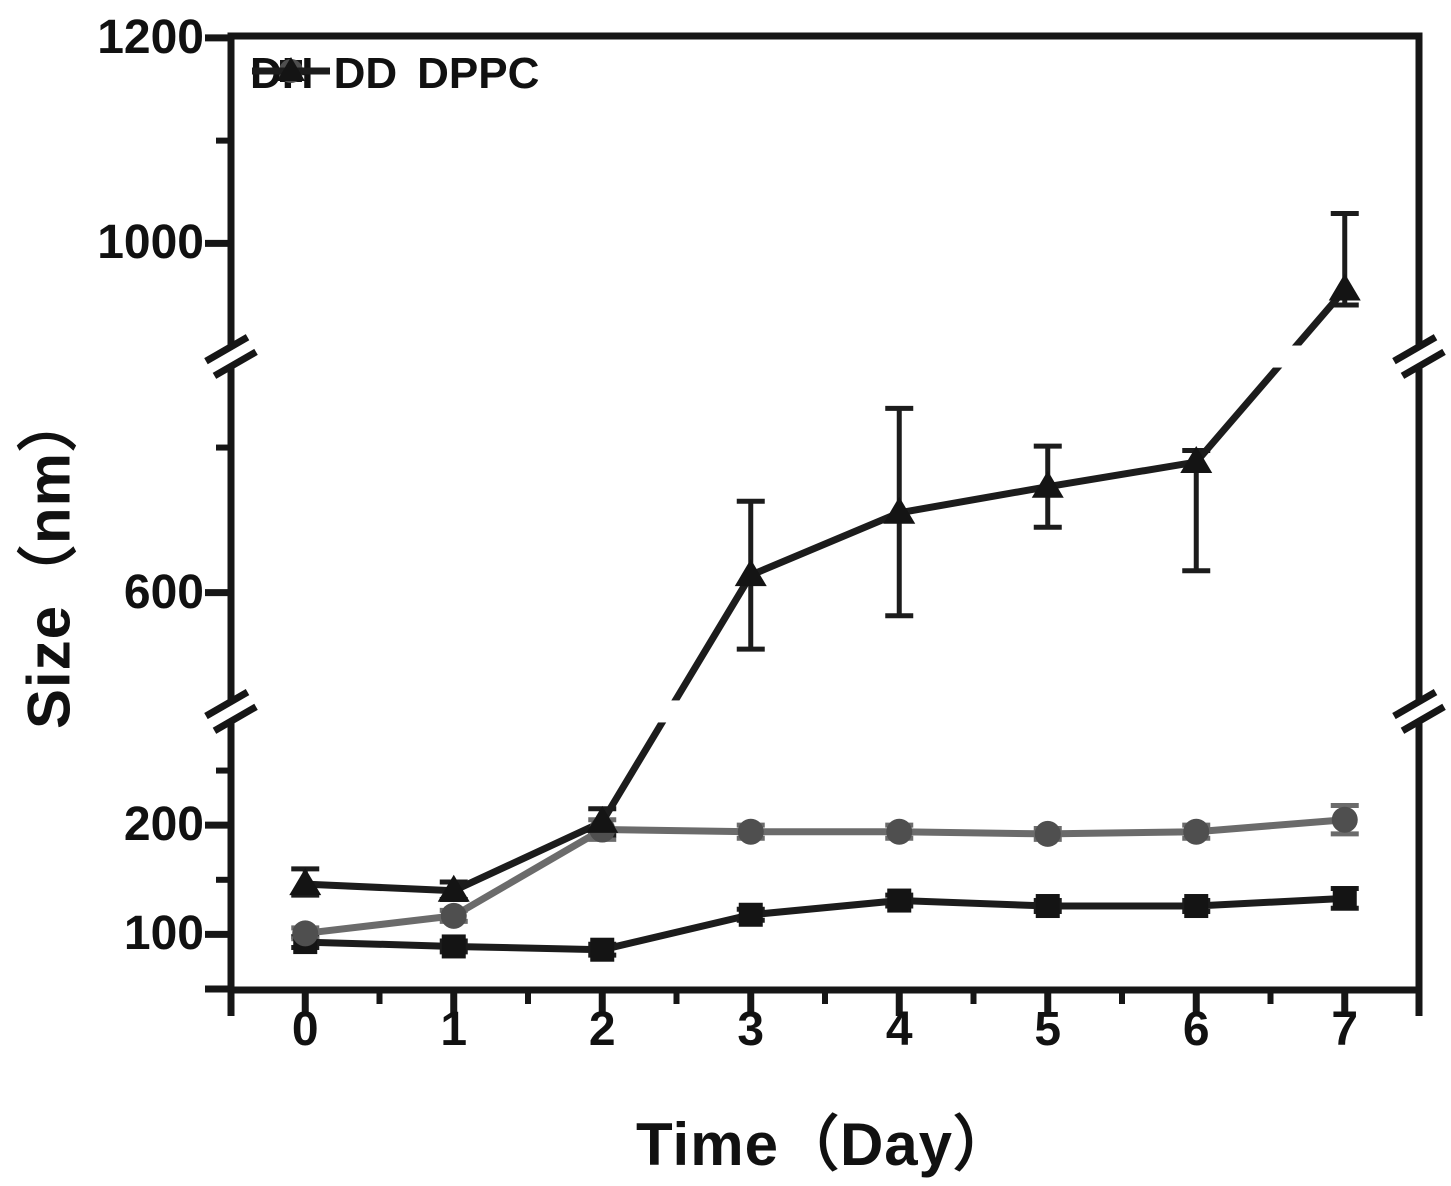 Image resolution: width=1451 pixels, height=1186 pixels. What do you see at coordinates (751, 1029) in the screenshot?
I see `x-tick-label-3: 3` at bounding box center [751, 1029].